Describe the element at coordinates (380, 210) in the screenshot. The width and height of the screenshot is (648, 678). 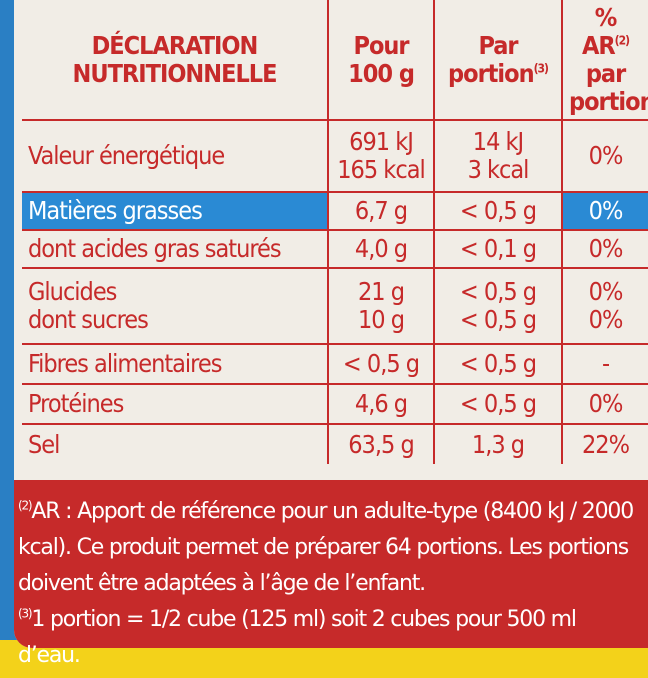
I see `row-per100: 6,7 g` at that location.